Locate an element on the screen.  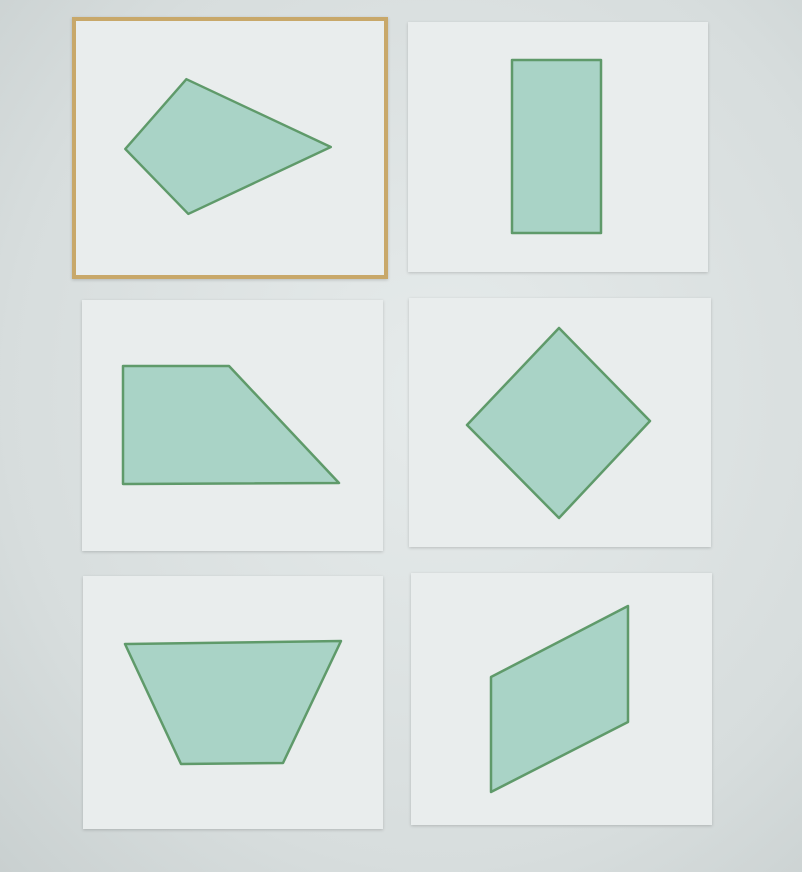
shape-card-isosceles-trapezoid is located at coordinates (233, 702).